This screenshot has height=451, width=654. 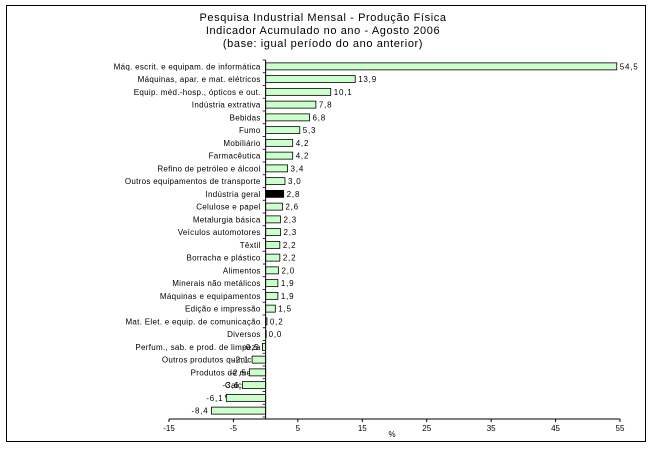 I want to click on category-label: Bebidas, so click(x=245, y=117).